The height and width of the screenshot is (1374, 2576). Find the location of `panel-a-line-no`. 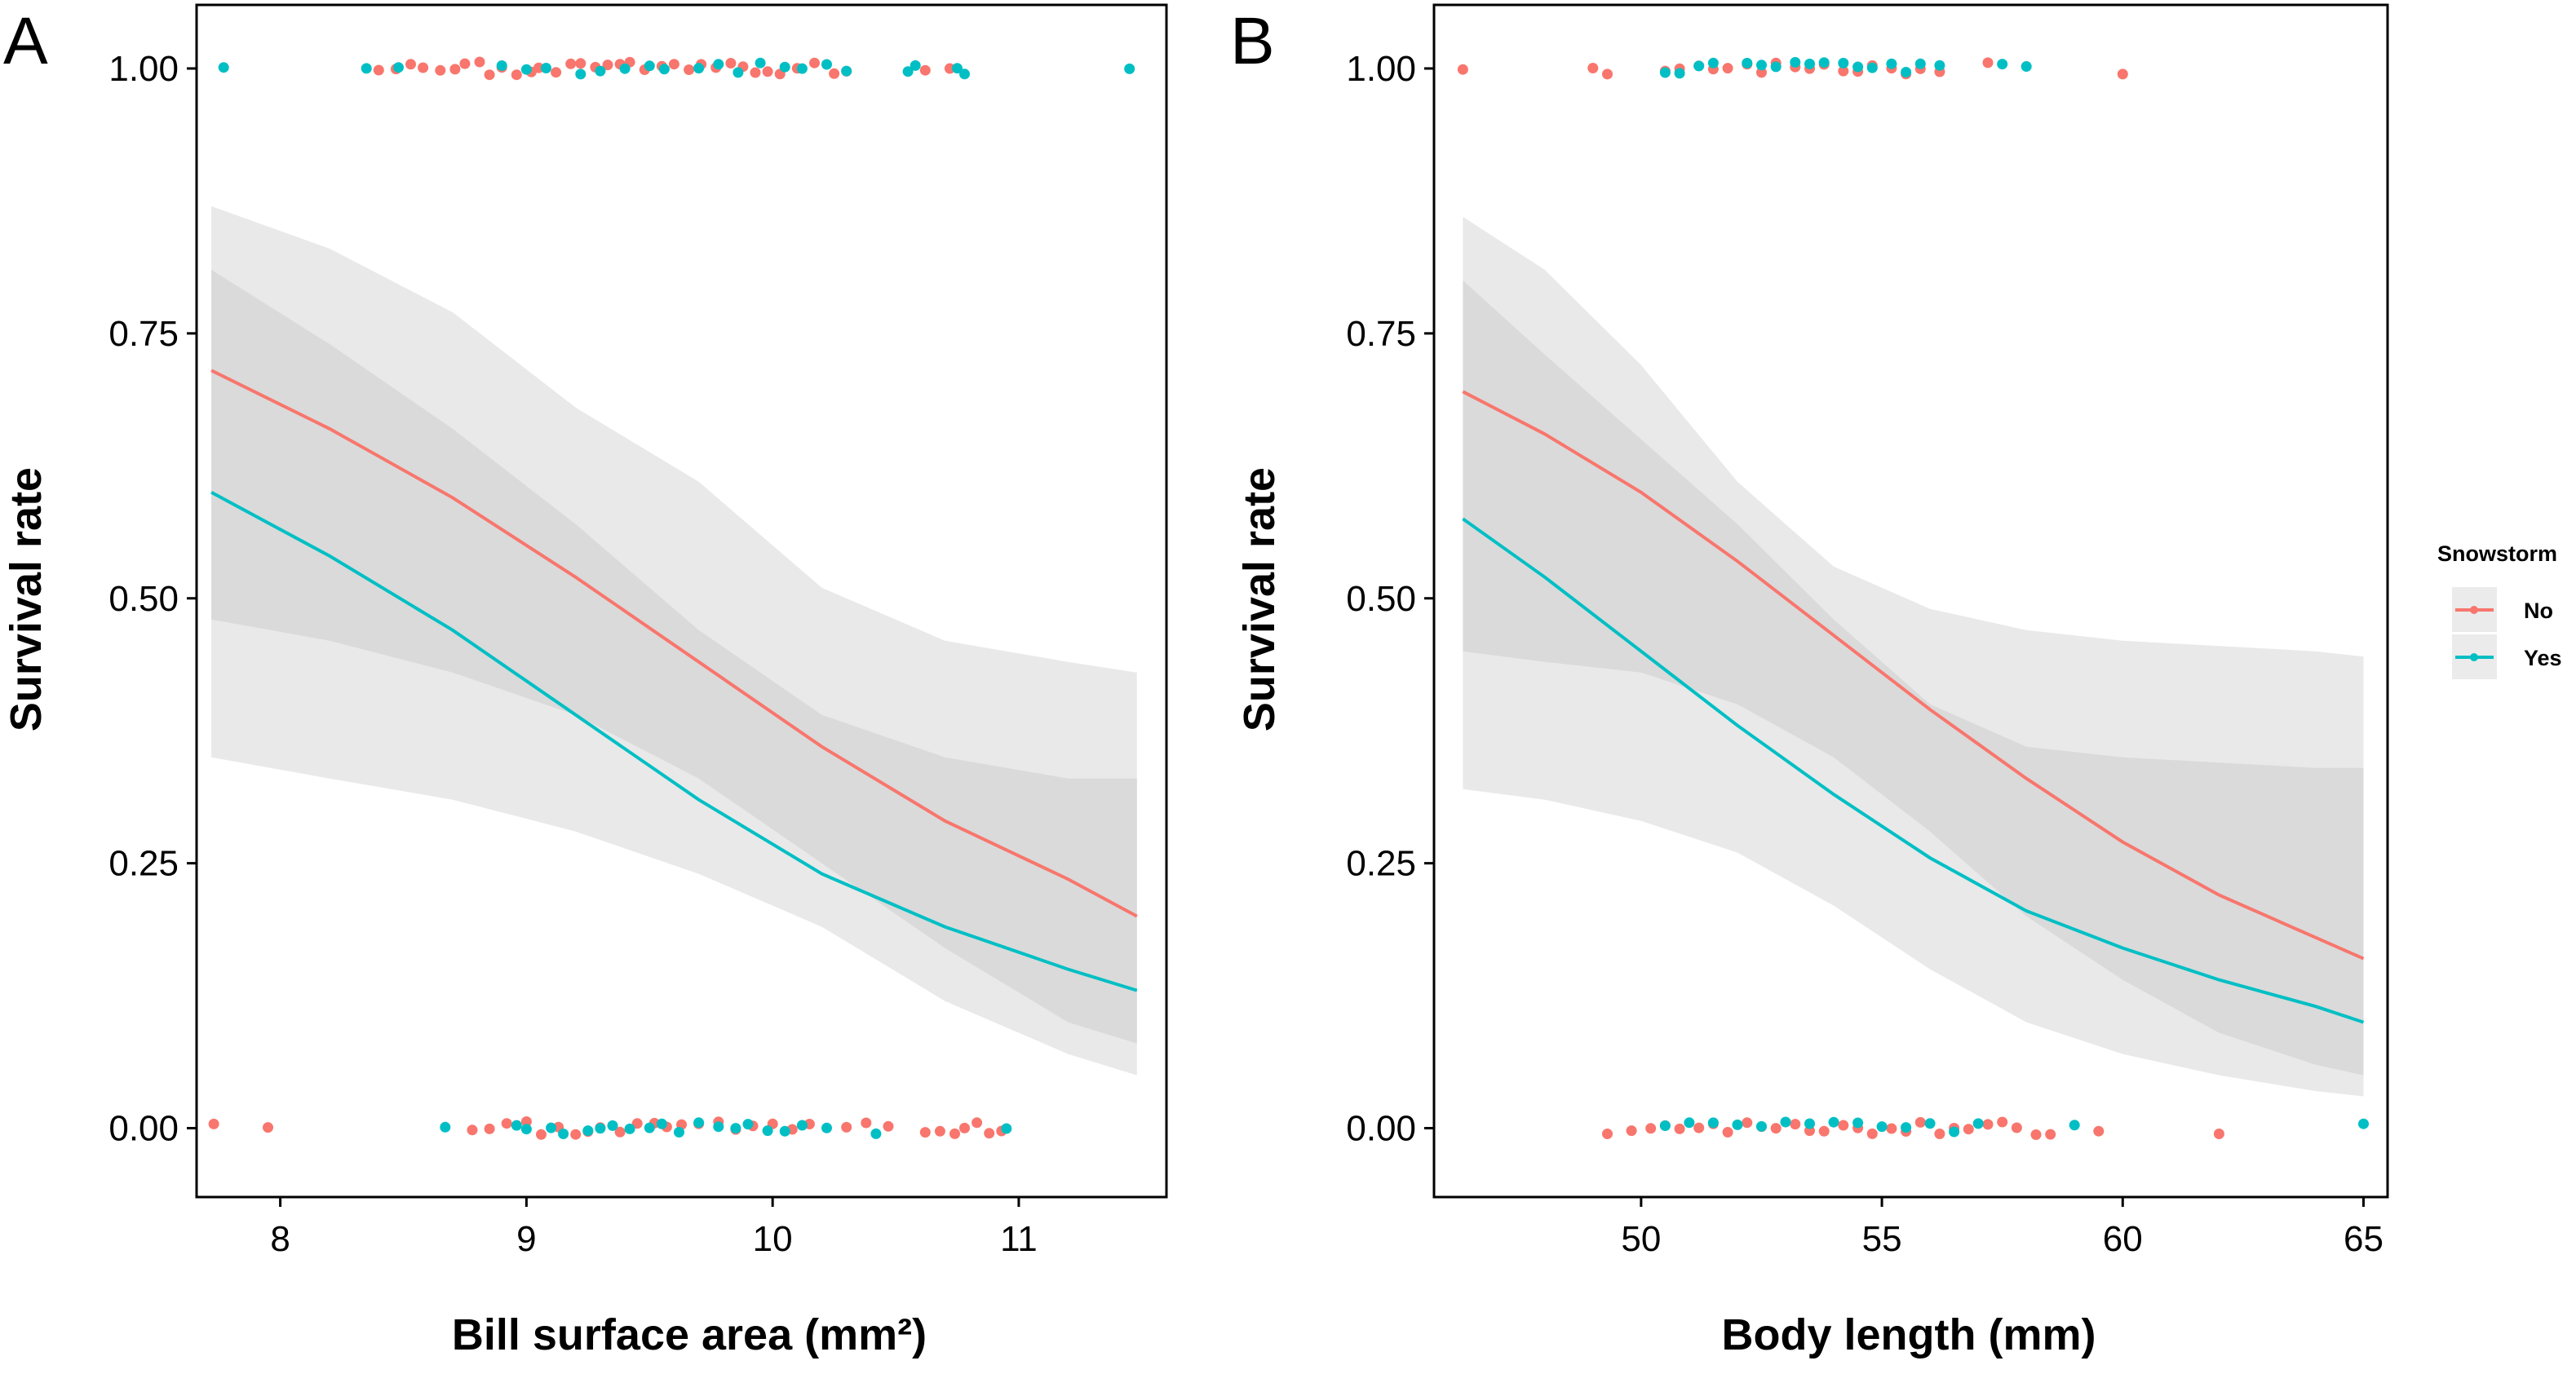

panel-a-line-no is located at coordinates (674, 643).